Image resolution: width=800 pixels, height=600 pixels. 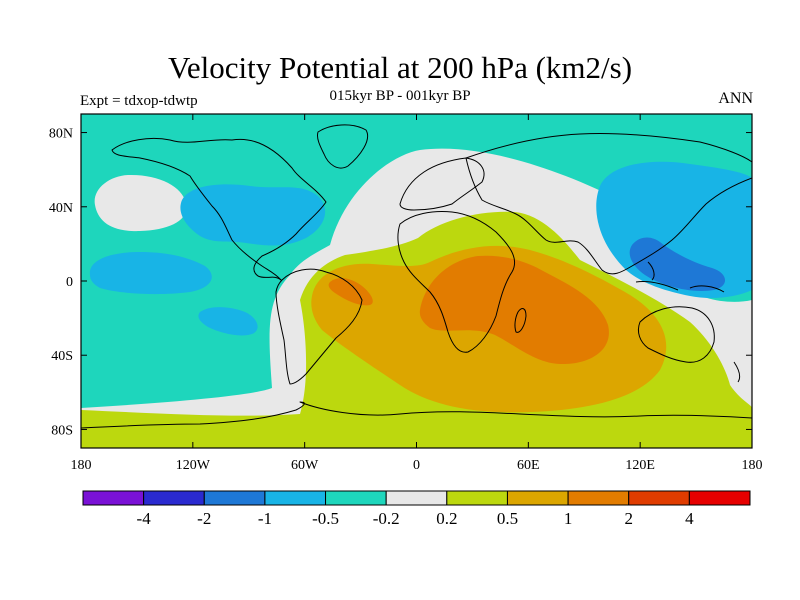 What do you see at coordinates (253, 215) in the screenshot?
I see `contour-lightblue-namerica` at bounding box center [253, 215].